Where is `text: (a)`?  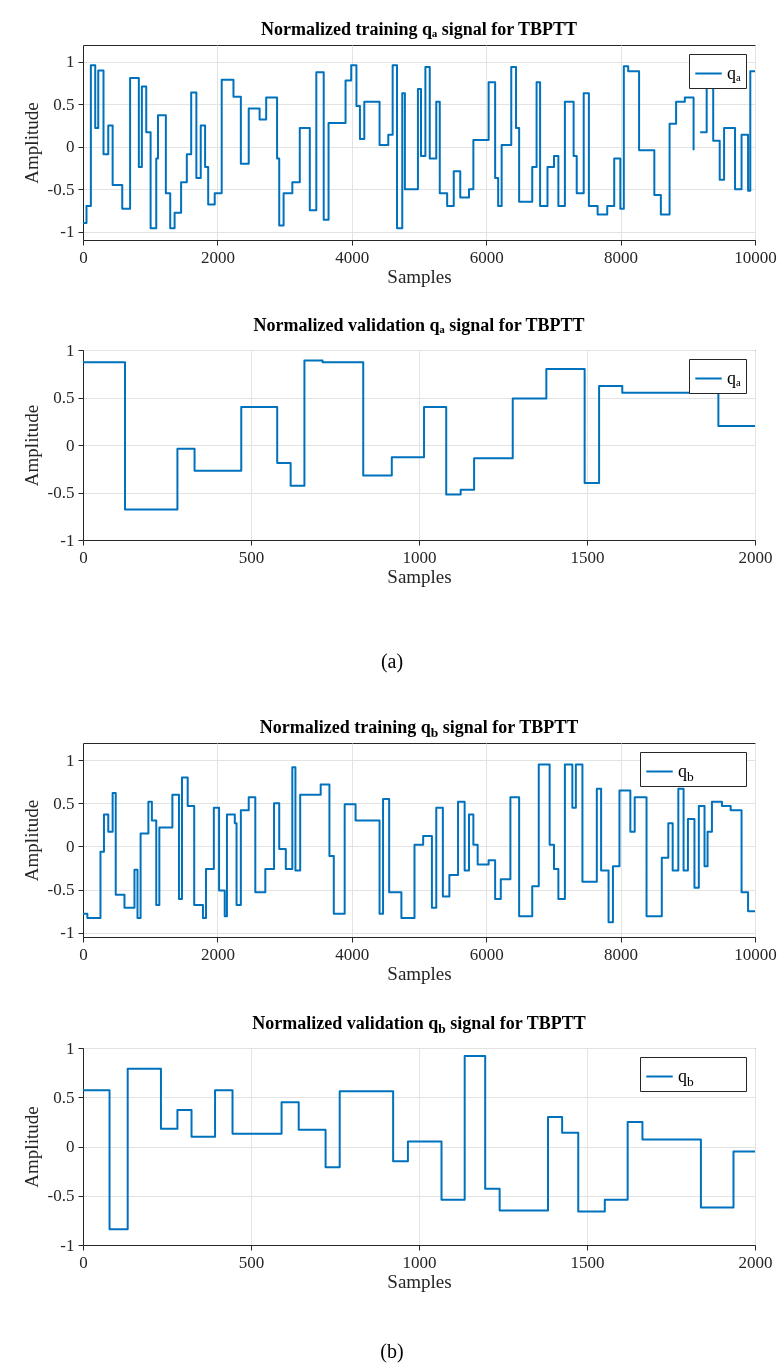
text: (a) is located at coordinates (392, 661).